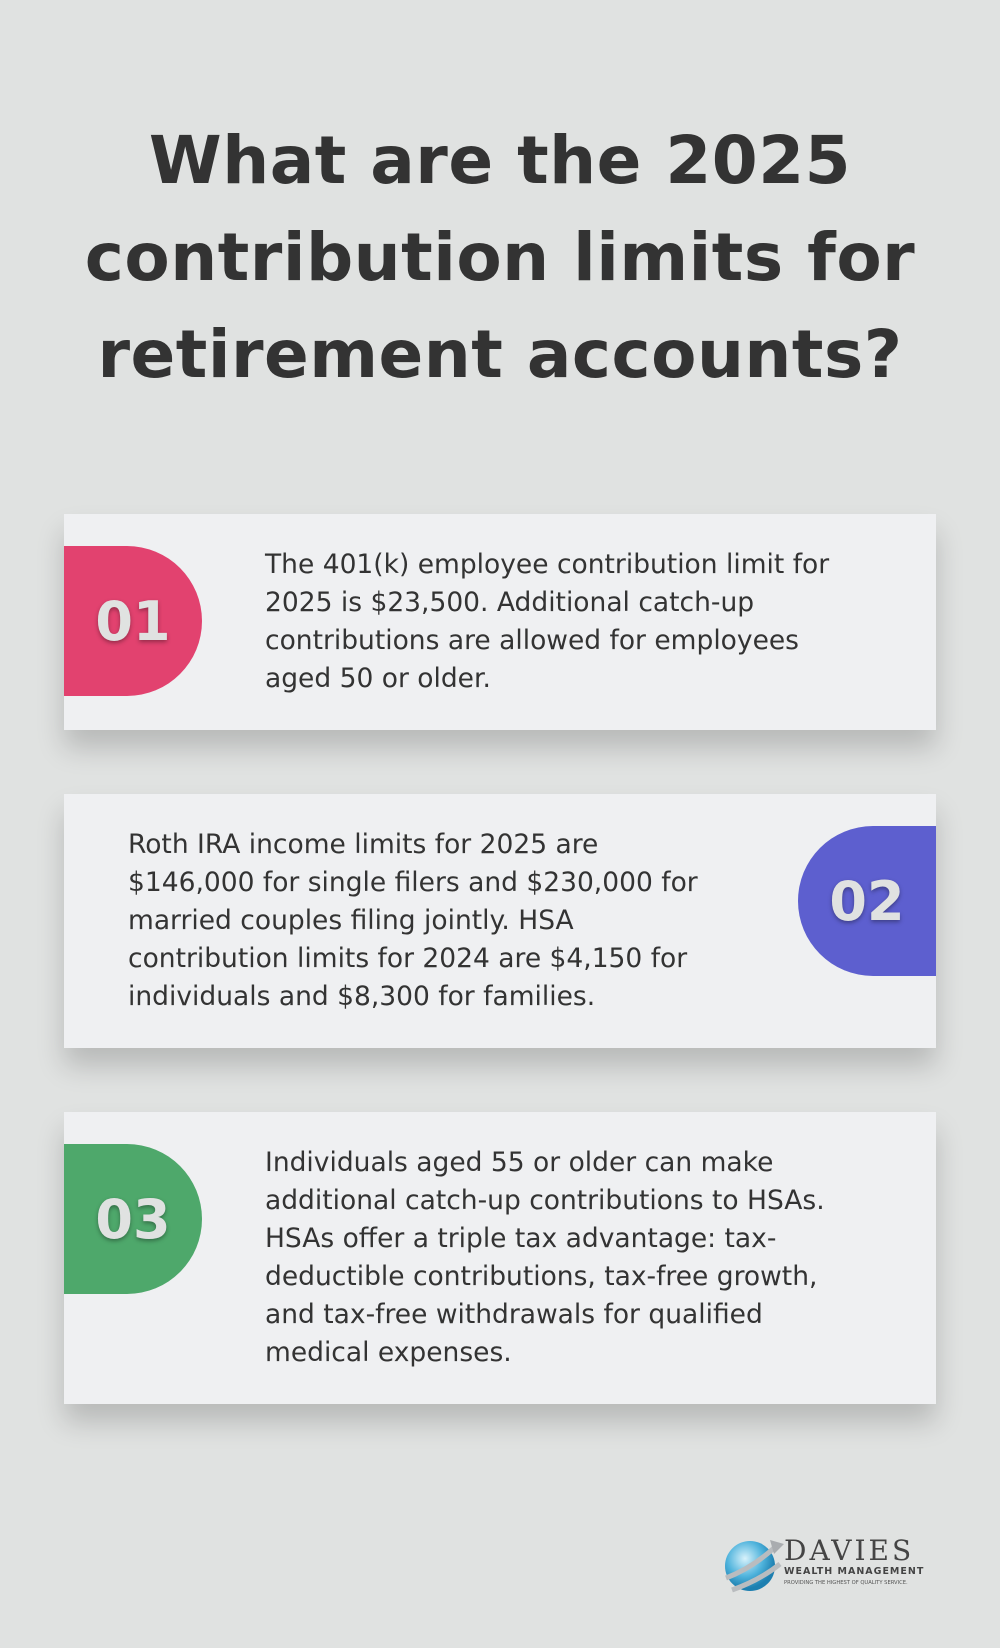 The width and height of the screenshot is (1000, 1648). I want to click on number-badge: 03, so click(133, 1219).